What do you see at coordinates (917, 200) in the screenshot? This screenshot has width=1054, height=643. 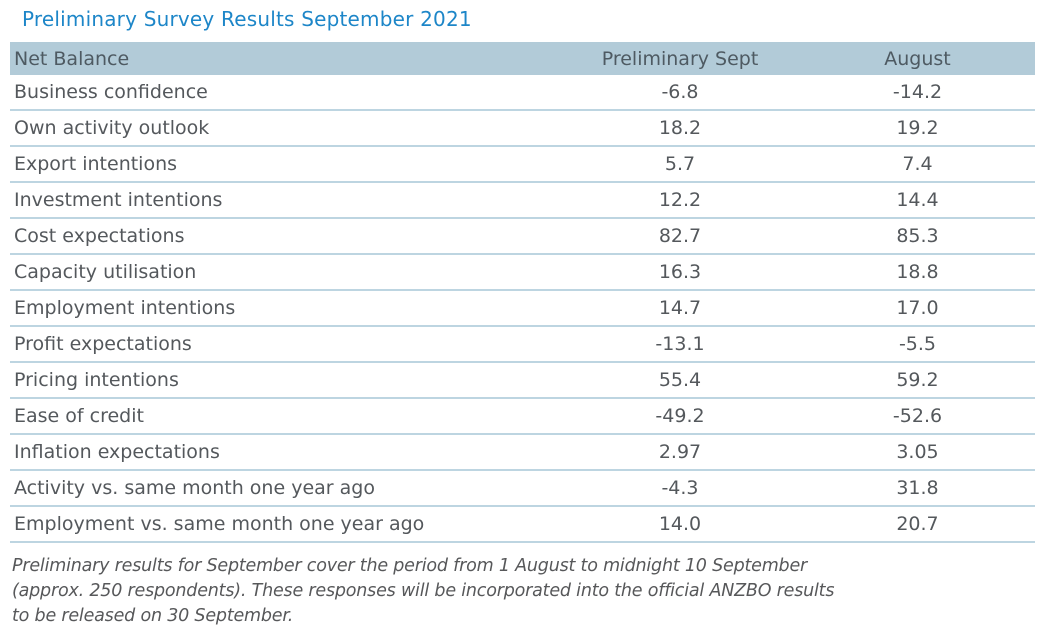 I see `august-value: 14.4` at bounding box center [917, 200].